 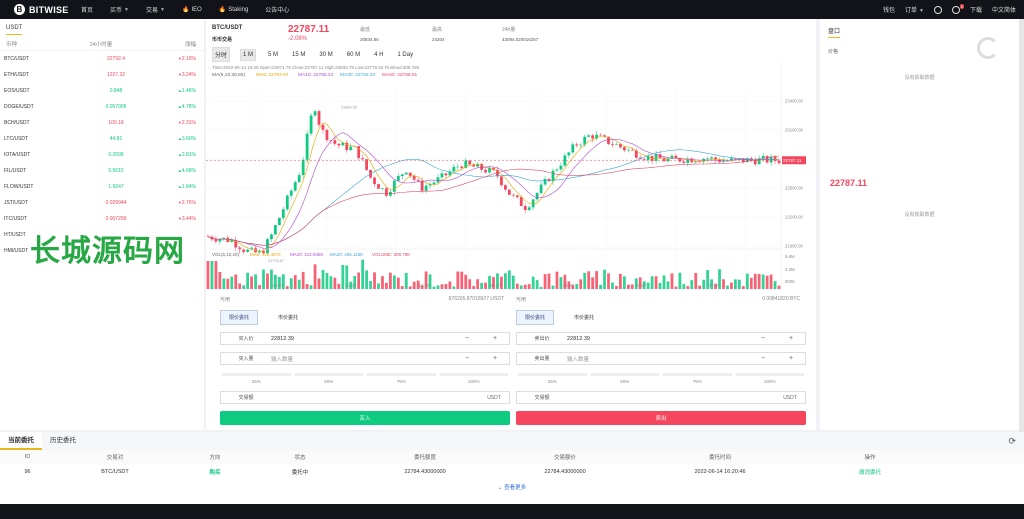 I want to click on buy-tab-market: 市价委托, so click(x=288, y=318).